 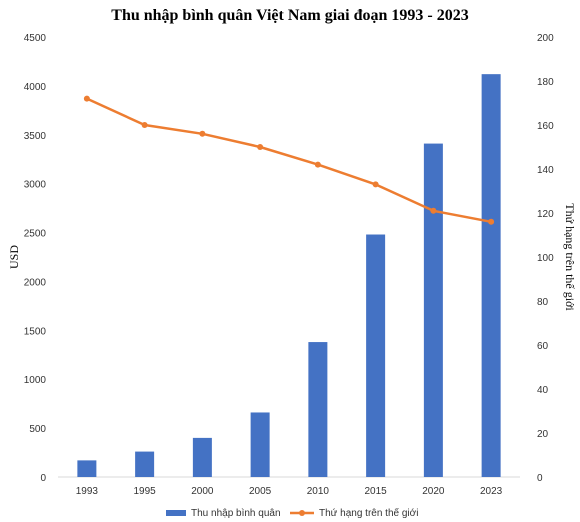 What do you see at coordinates (260, 491) in the screenshot?
I see `x-tick-label: 2005` at bounding box center [260, 491].